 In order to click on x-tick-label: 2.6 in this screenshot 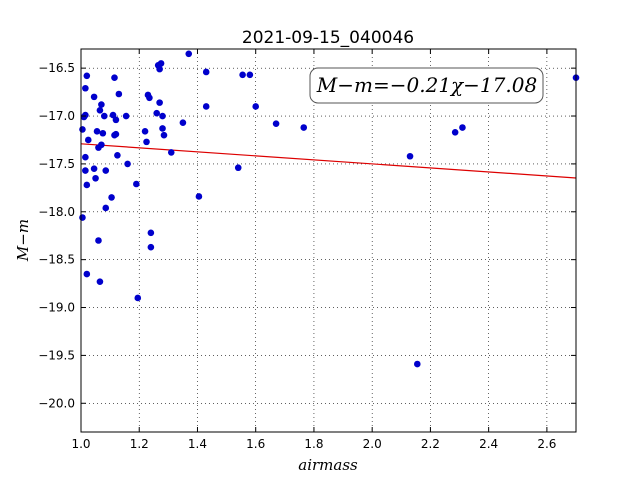, I will do `click(546, 444)`.